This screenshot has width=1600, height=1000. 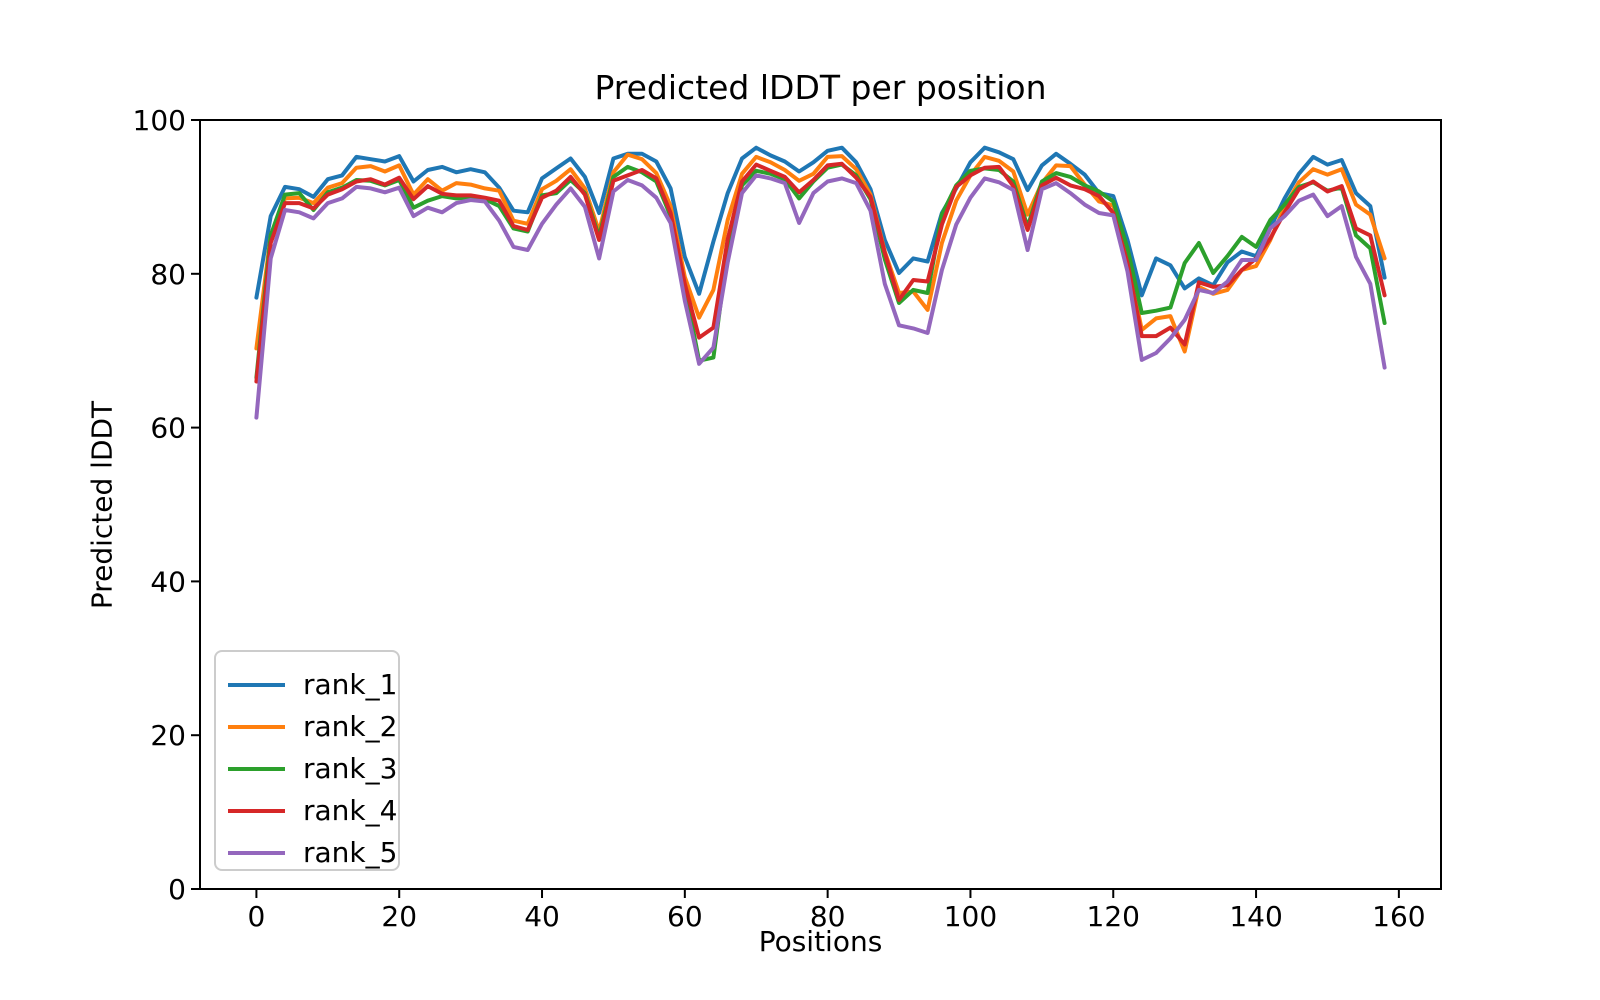 I want to click on legend-label: rank_3, so click(x=350, y=768).